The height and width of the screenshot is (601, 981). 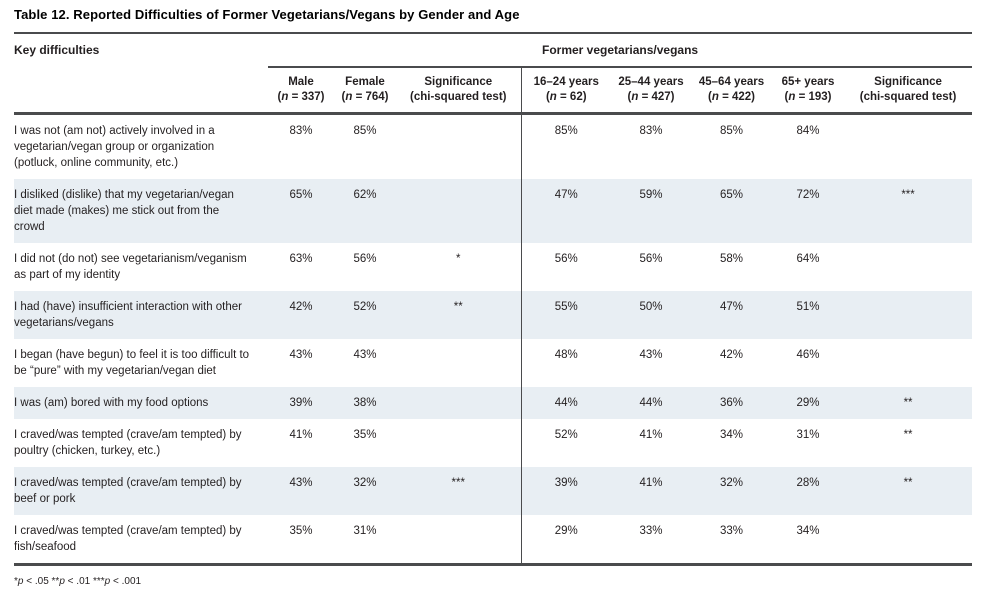 I want to click on cell-male: 42%, so click(x=301, y=306).